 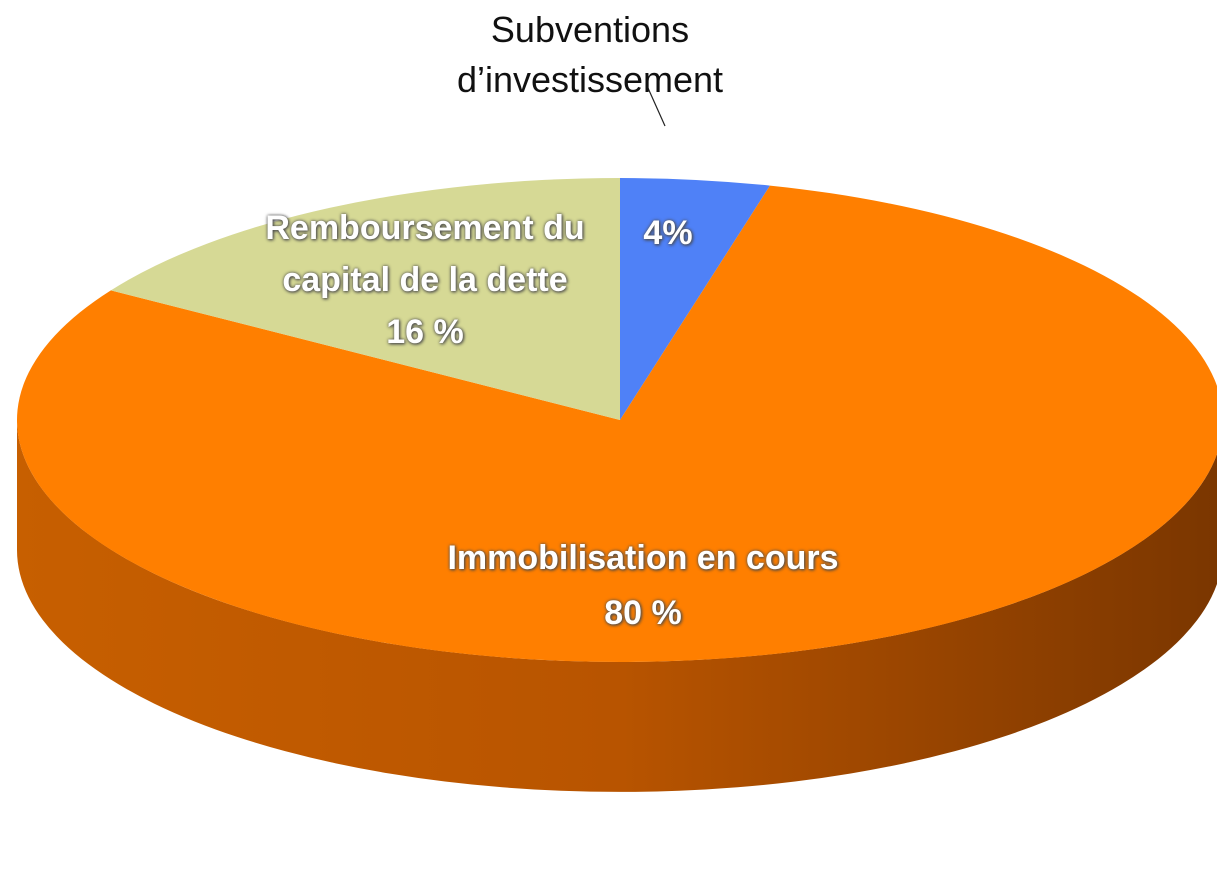 What do you see at coordinates (656, 107) in the screenshot?
I see `leader-line` at bounding box center [656, 107].